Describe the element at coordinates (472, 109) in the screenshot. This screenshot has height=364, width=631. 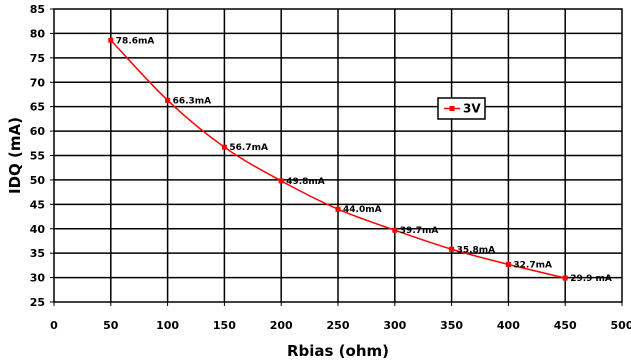
I see `legend-label: 3V` at that location.